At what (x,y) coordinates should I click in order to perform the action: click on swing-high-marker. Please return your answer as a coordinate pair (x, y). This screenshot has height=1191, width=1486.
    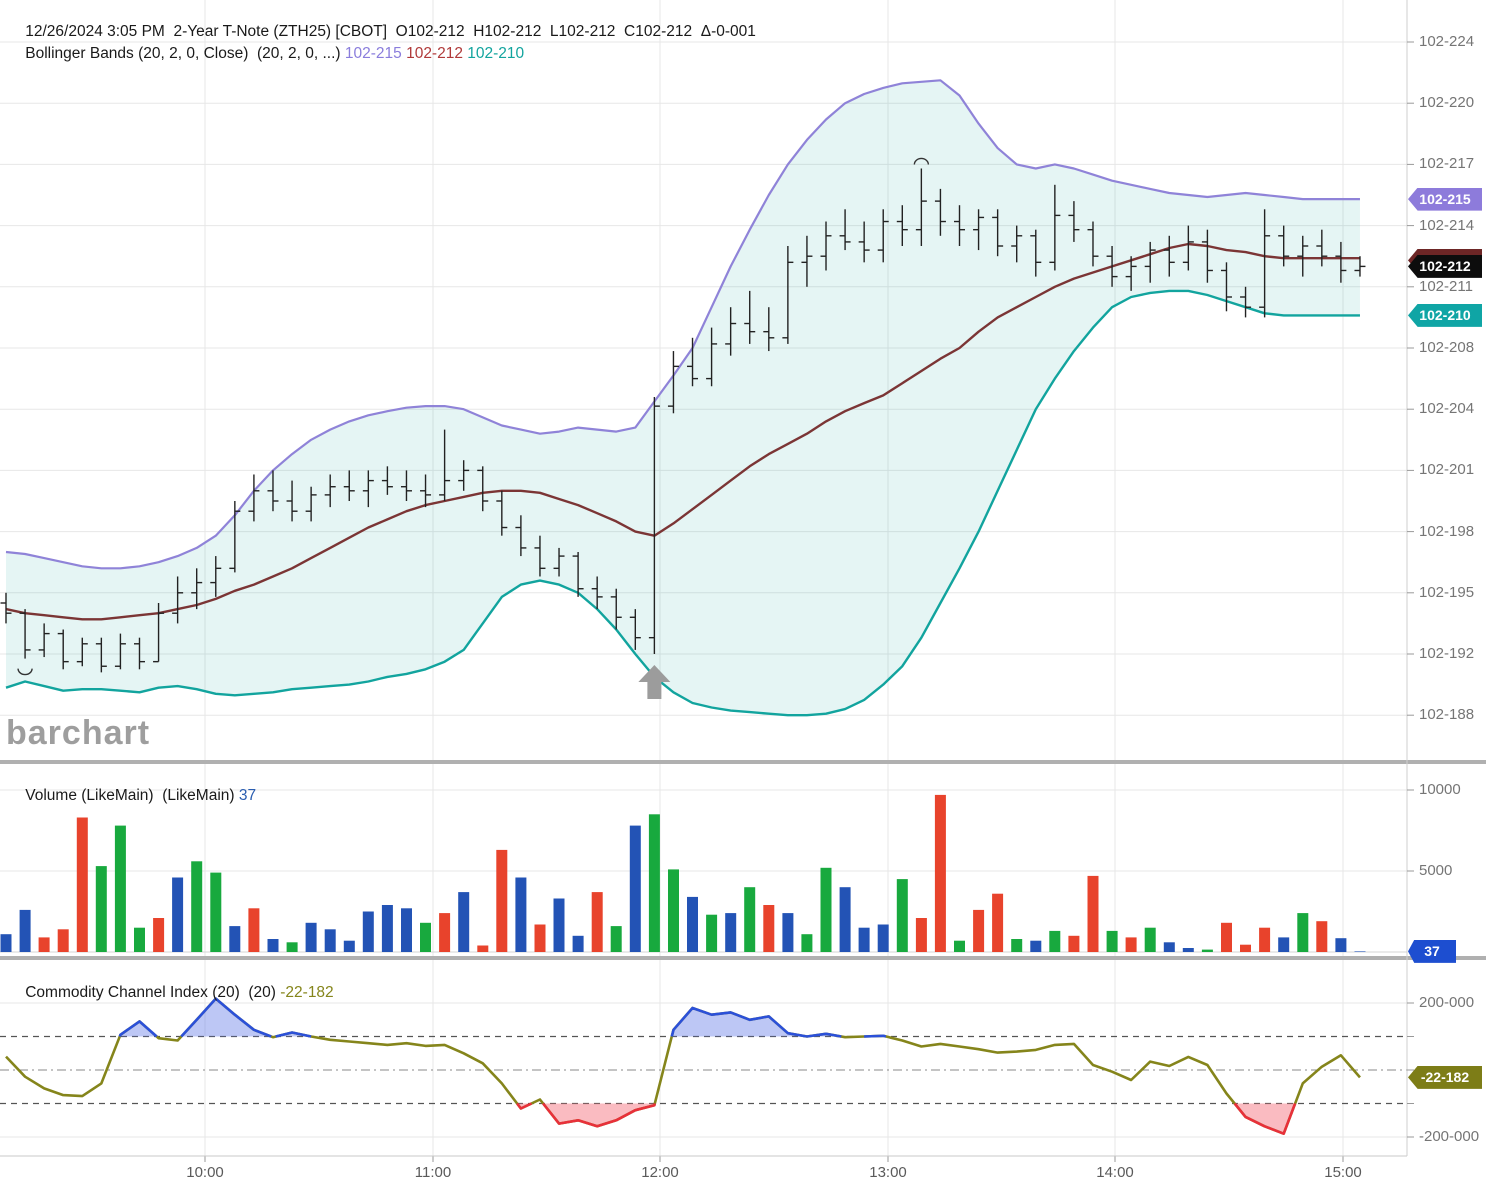
    Looking at the image, I should click on (921, 161).